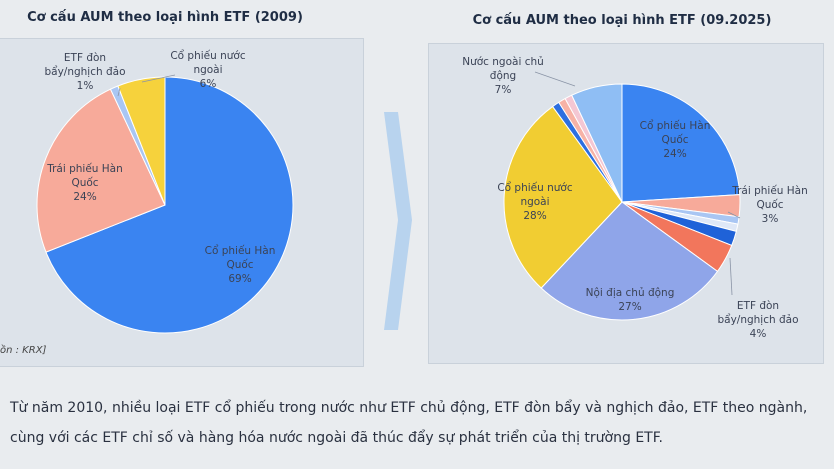  I want to click on value-label: 27%, so click(630, 307).